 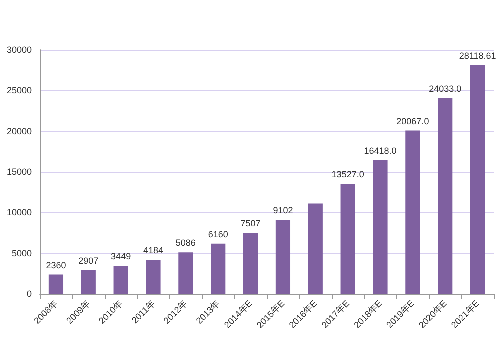 What do you see at coordinates (19, 172) in the screenshot?
I see `y-tick-label: 15000` at bounding box center [19, 172].